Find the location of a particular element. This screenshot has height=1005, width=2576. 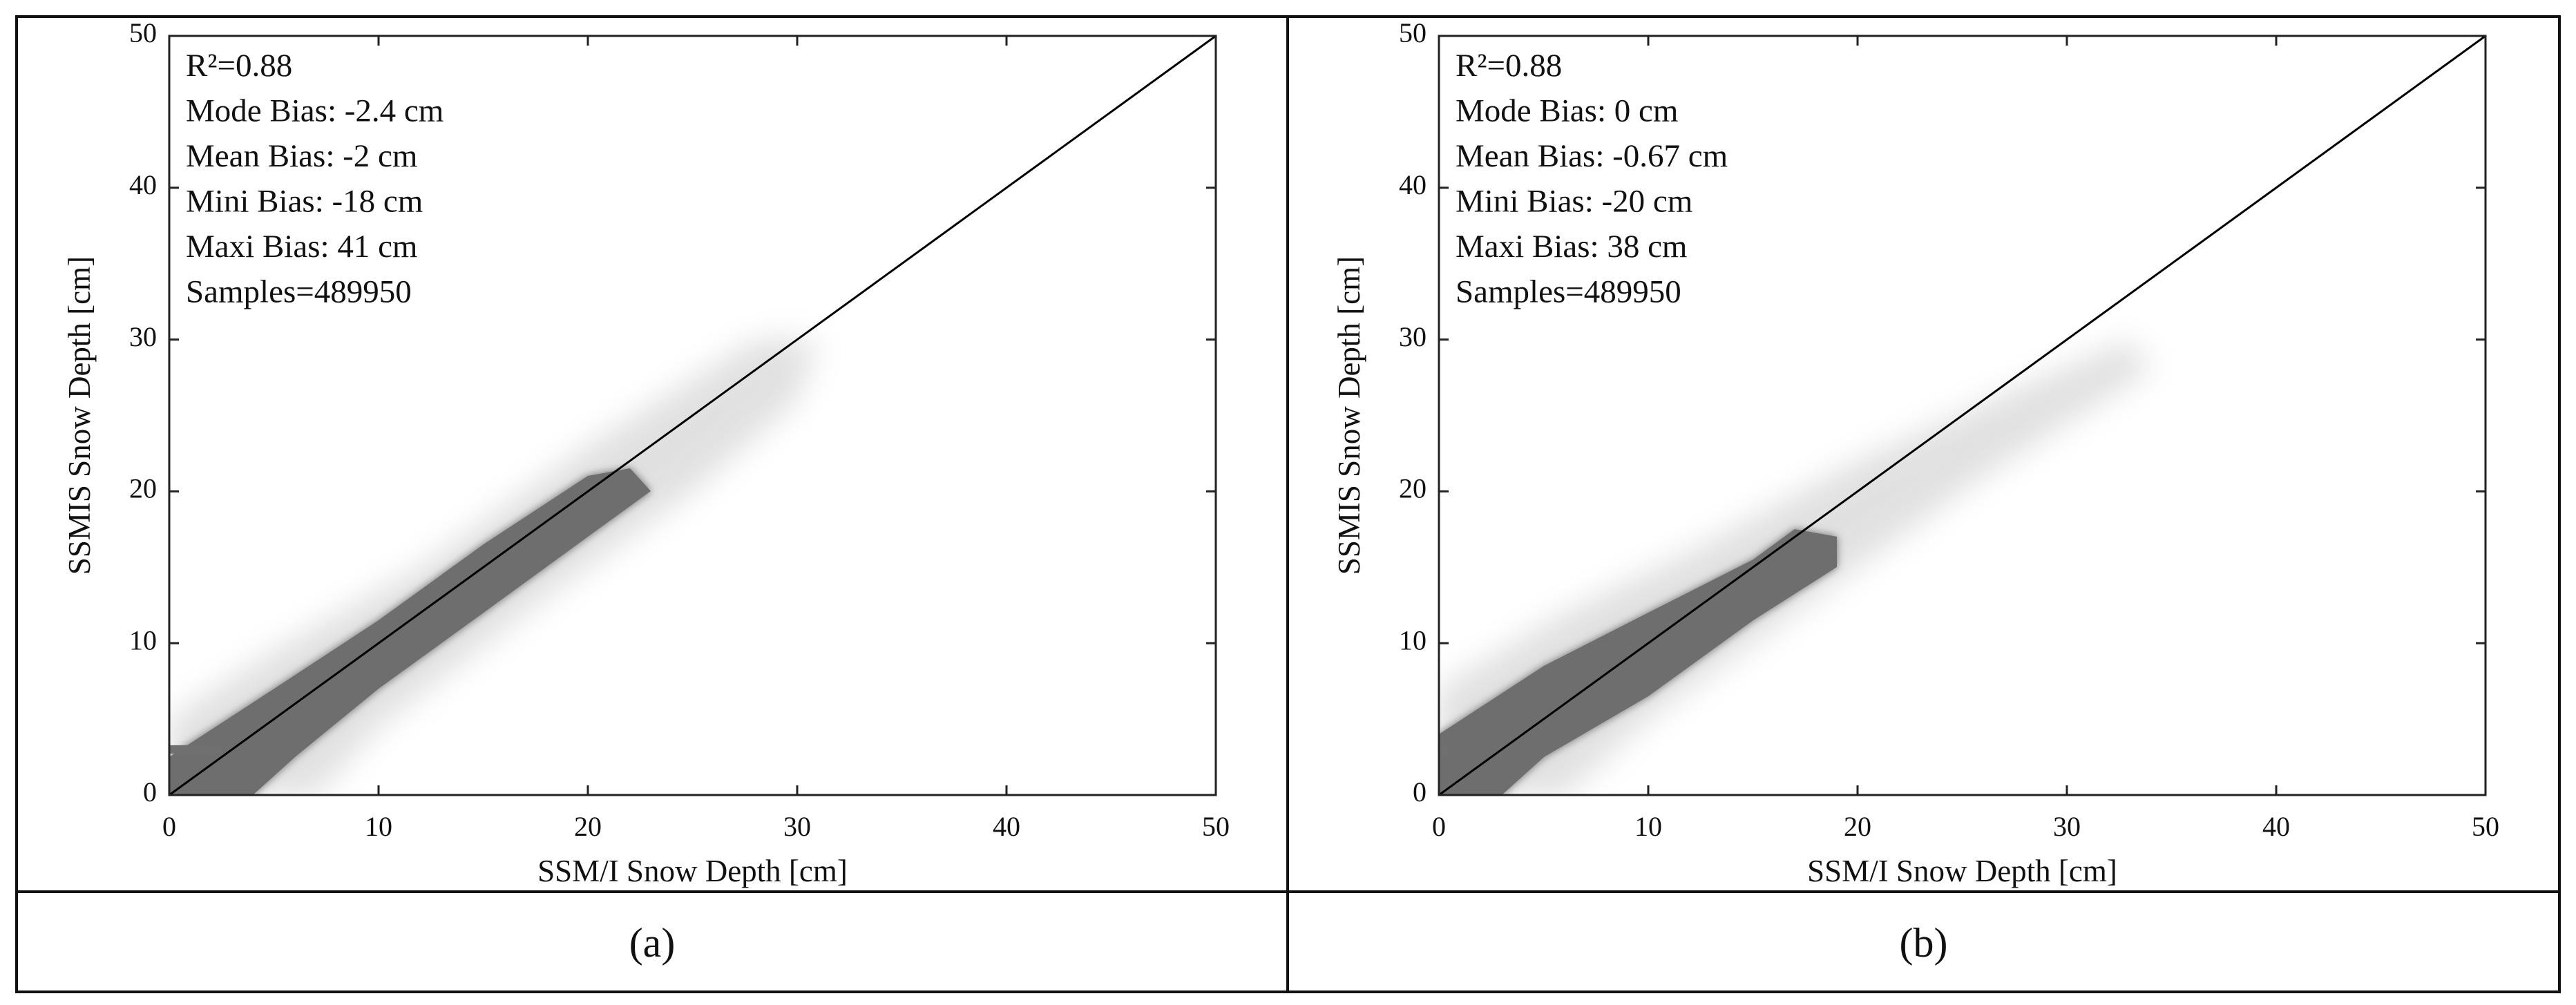

caption: (b) is located at coordinates (1924, 943).